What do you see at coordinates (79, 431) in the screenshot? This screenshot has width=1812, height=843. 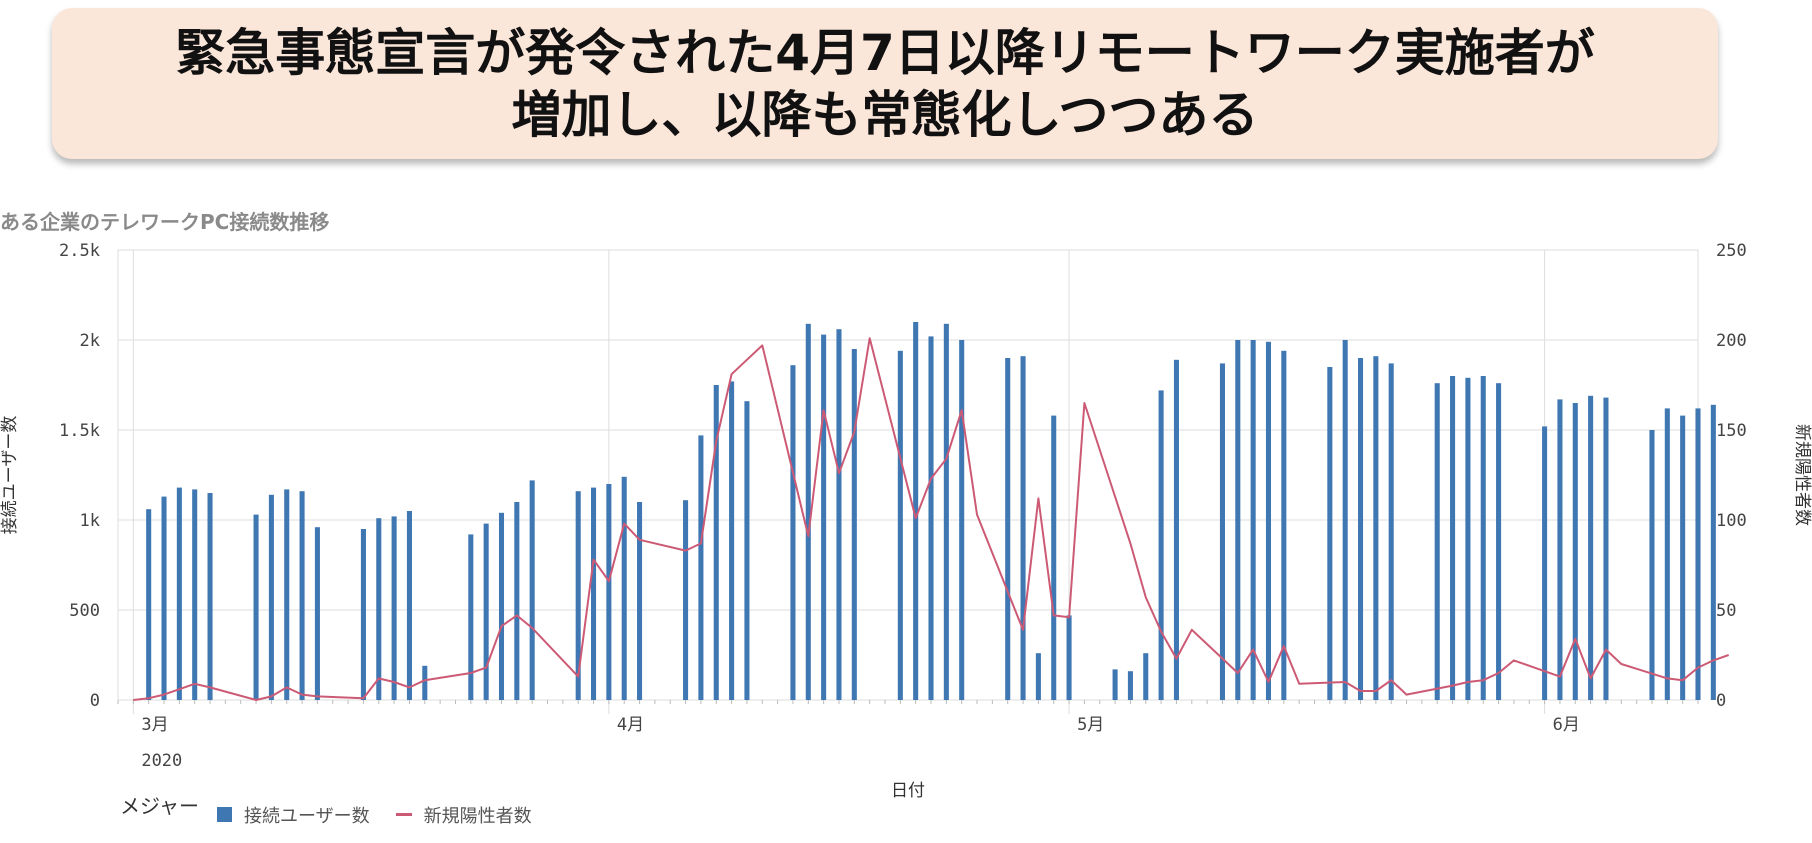 I see `y-tick-left: 1.5k` at bounding box center [79, 431].